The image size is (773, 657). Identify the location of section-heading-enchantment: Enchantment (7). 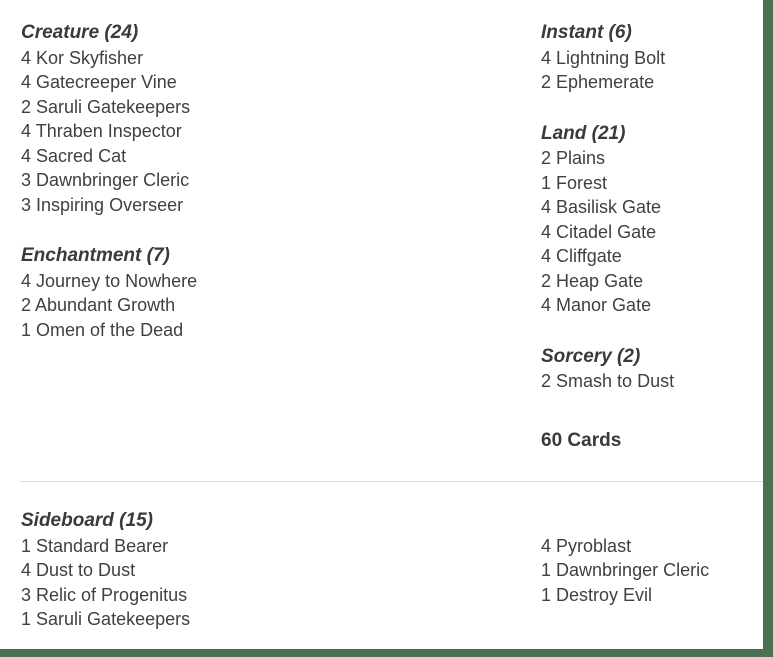
(95, 255).